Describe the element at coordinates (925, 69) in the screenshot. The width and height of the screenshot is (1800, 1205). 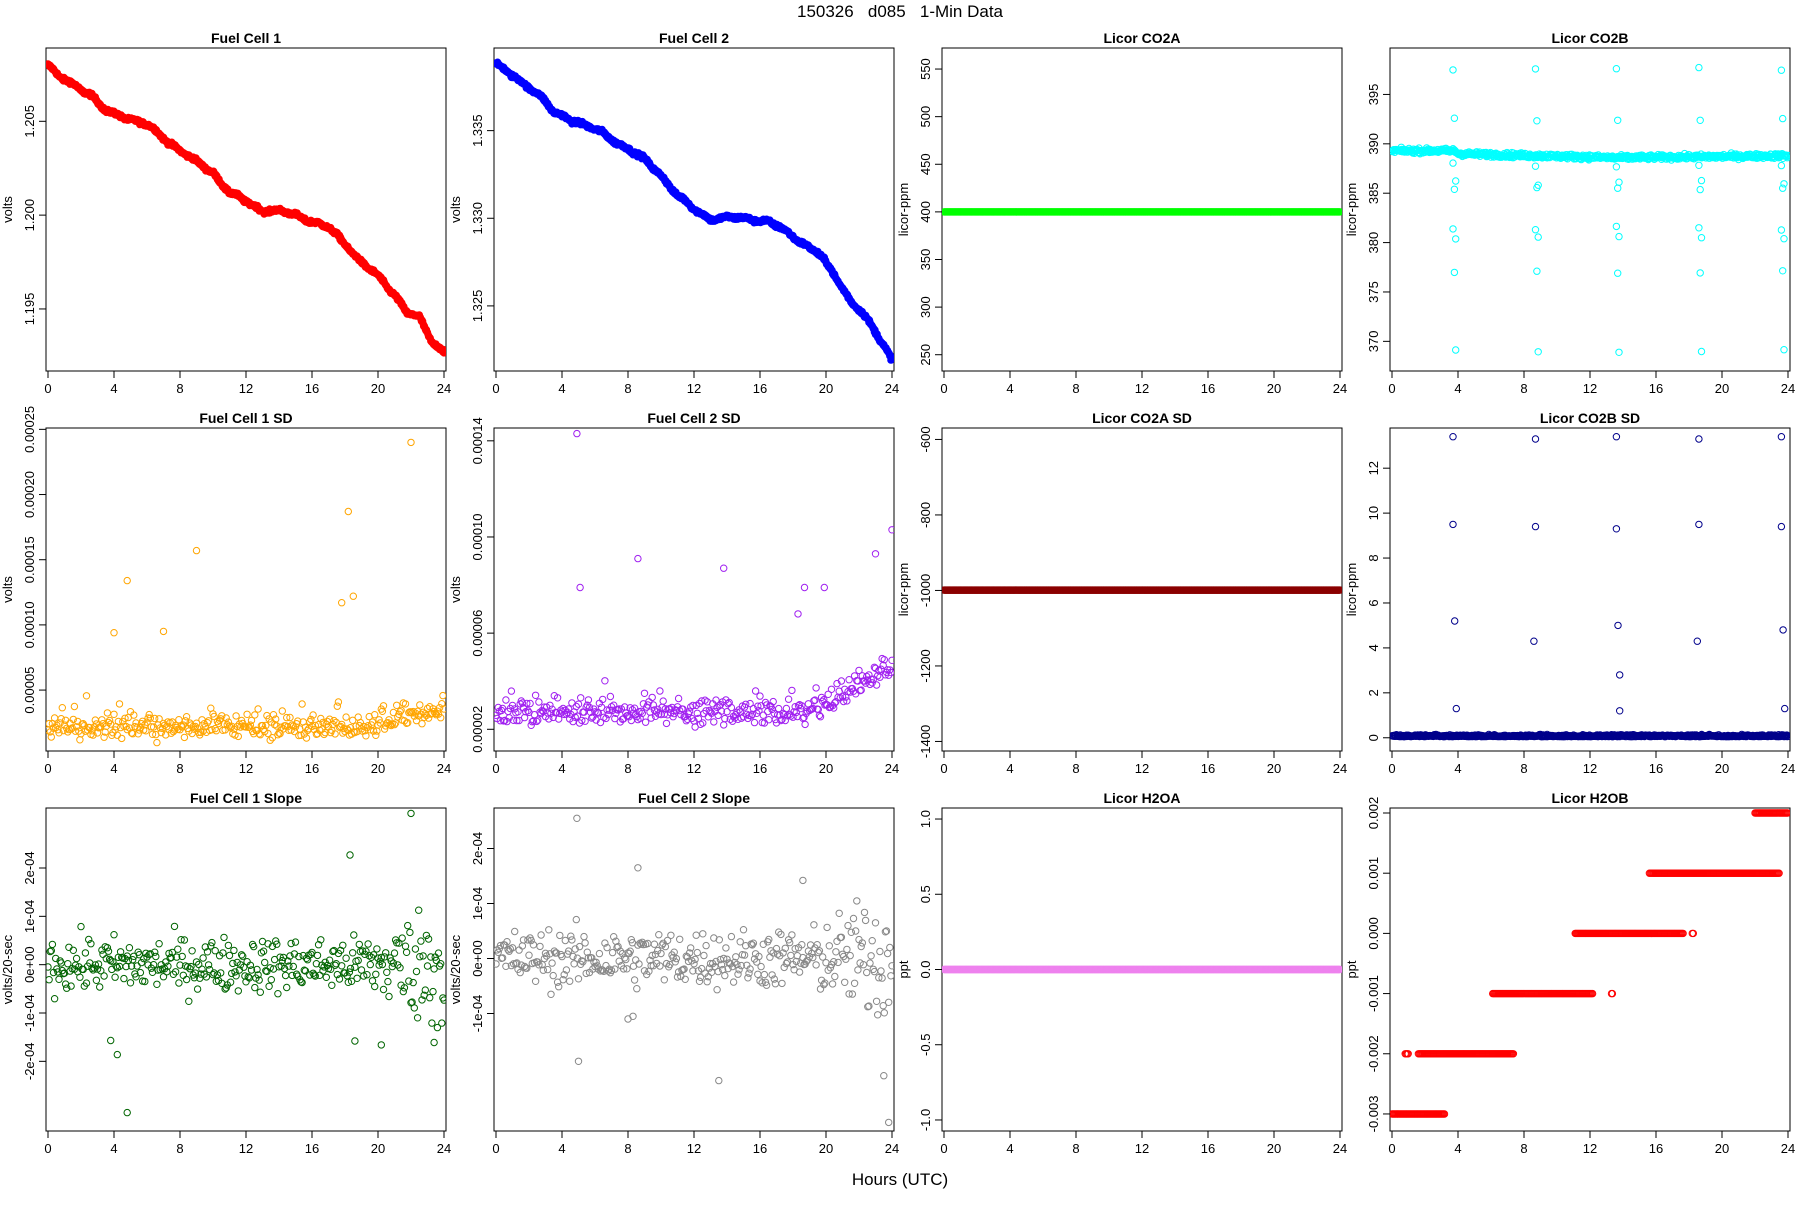
I see `y-tick-label: 550` at that location.